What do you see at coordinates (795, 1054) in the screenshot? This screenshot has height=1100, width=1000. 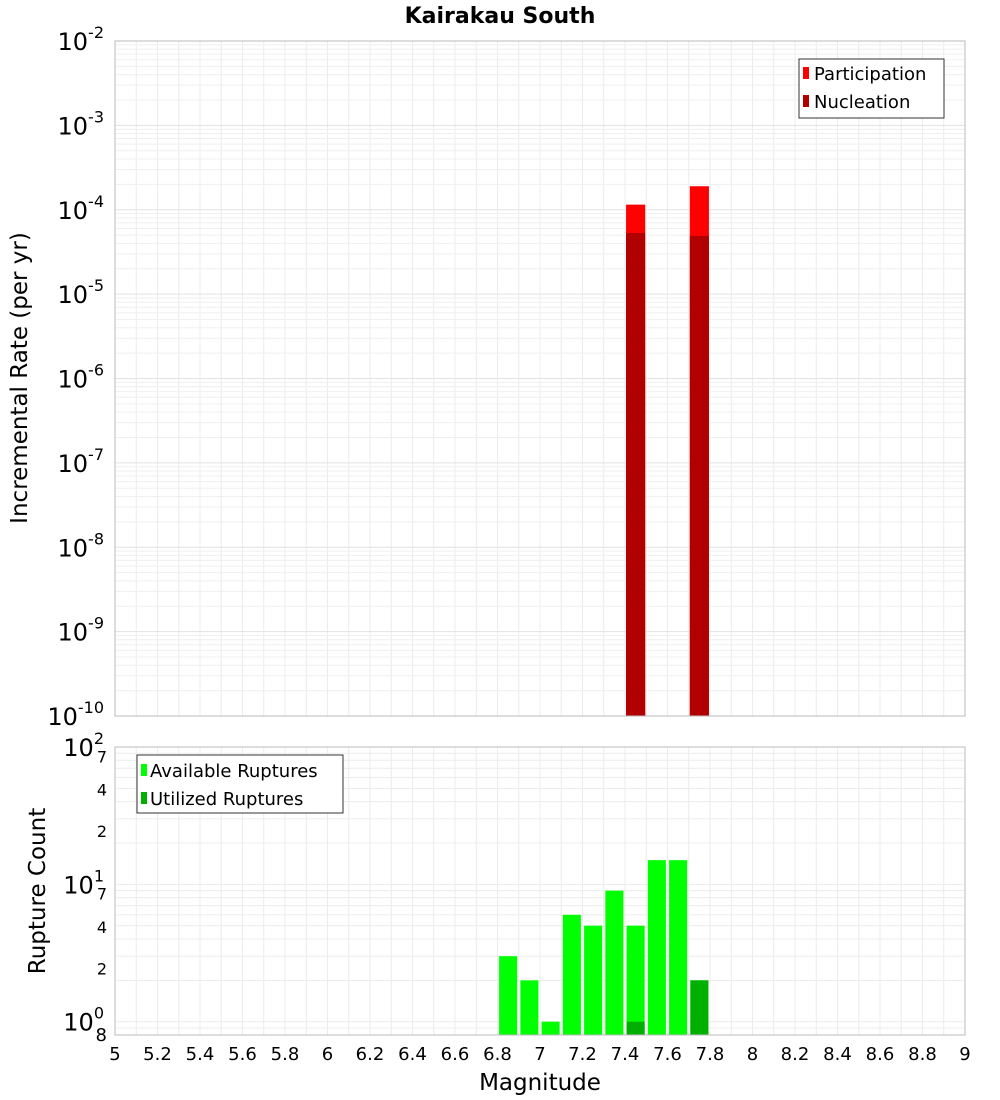 I see `x-tick-label: 8.2` at bounding box center [795, 1054].